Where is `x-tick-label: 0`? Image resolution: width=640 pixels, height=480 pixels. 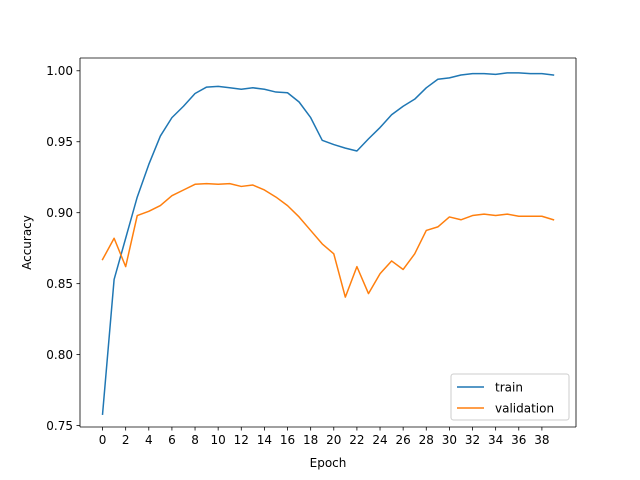
x-tick-label: 0 is located at coordinates (103, 440).